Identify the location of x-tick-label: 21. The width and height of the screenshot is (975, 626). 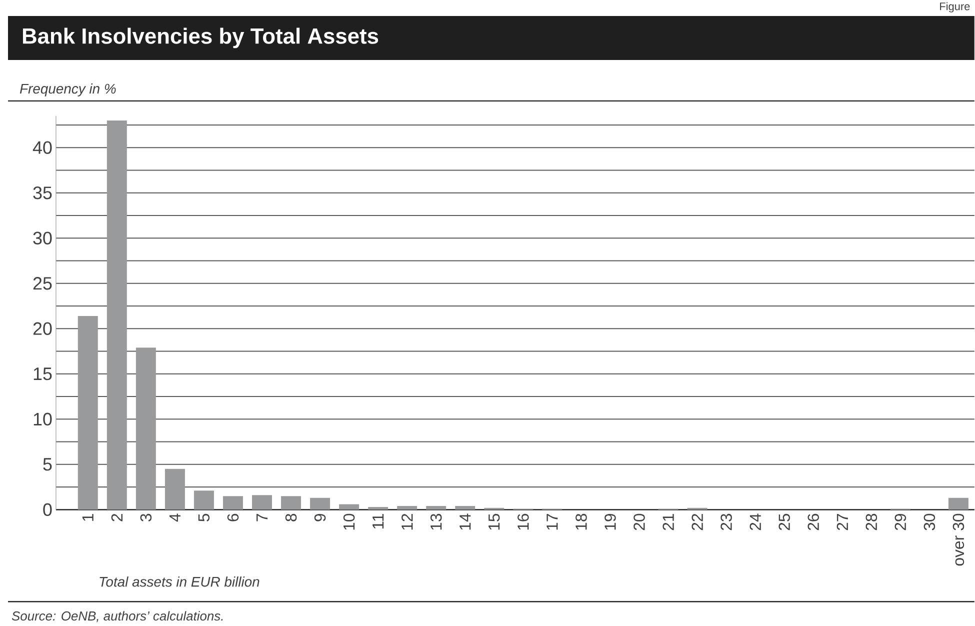
(668, 522).